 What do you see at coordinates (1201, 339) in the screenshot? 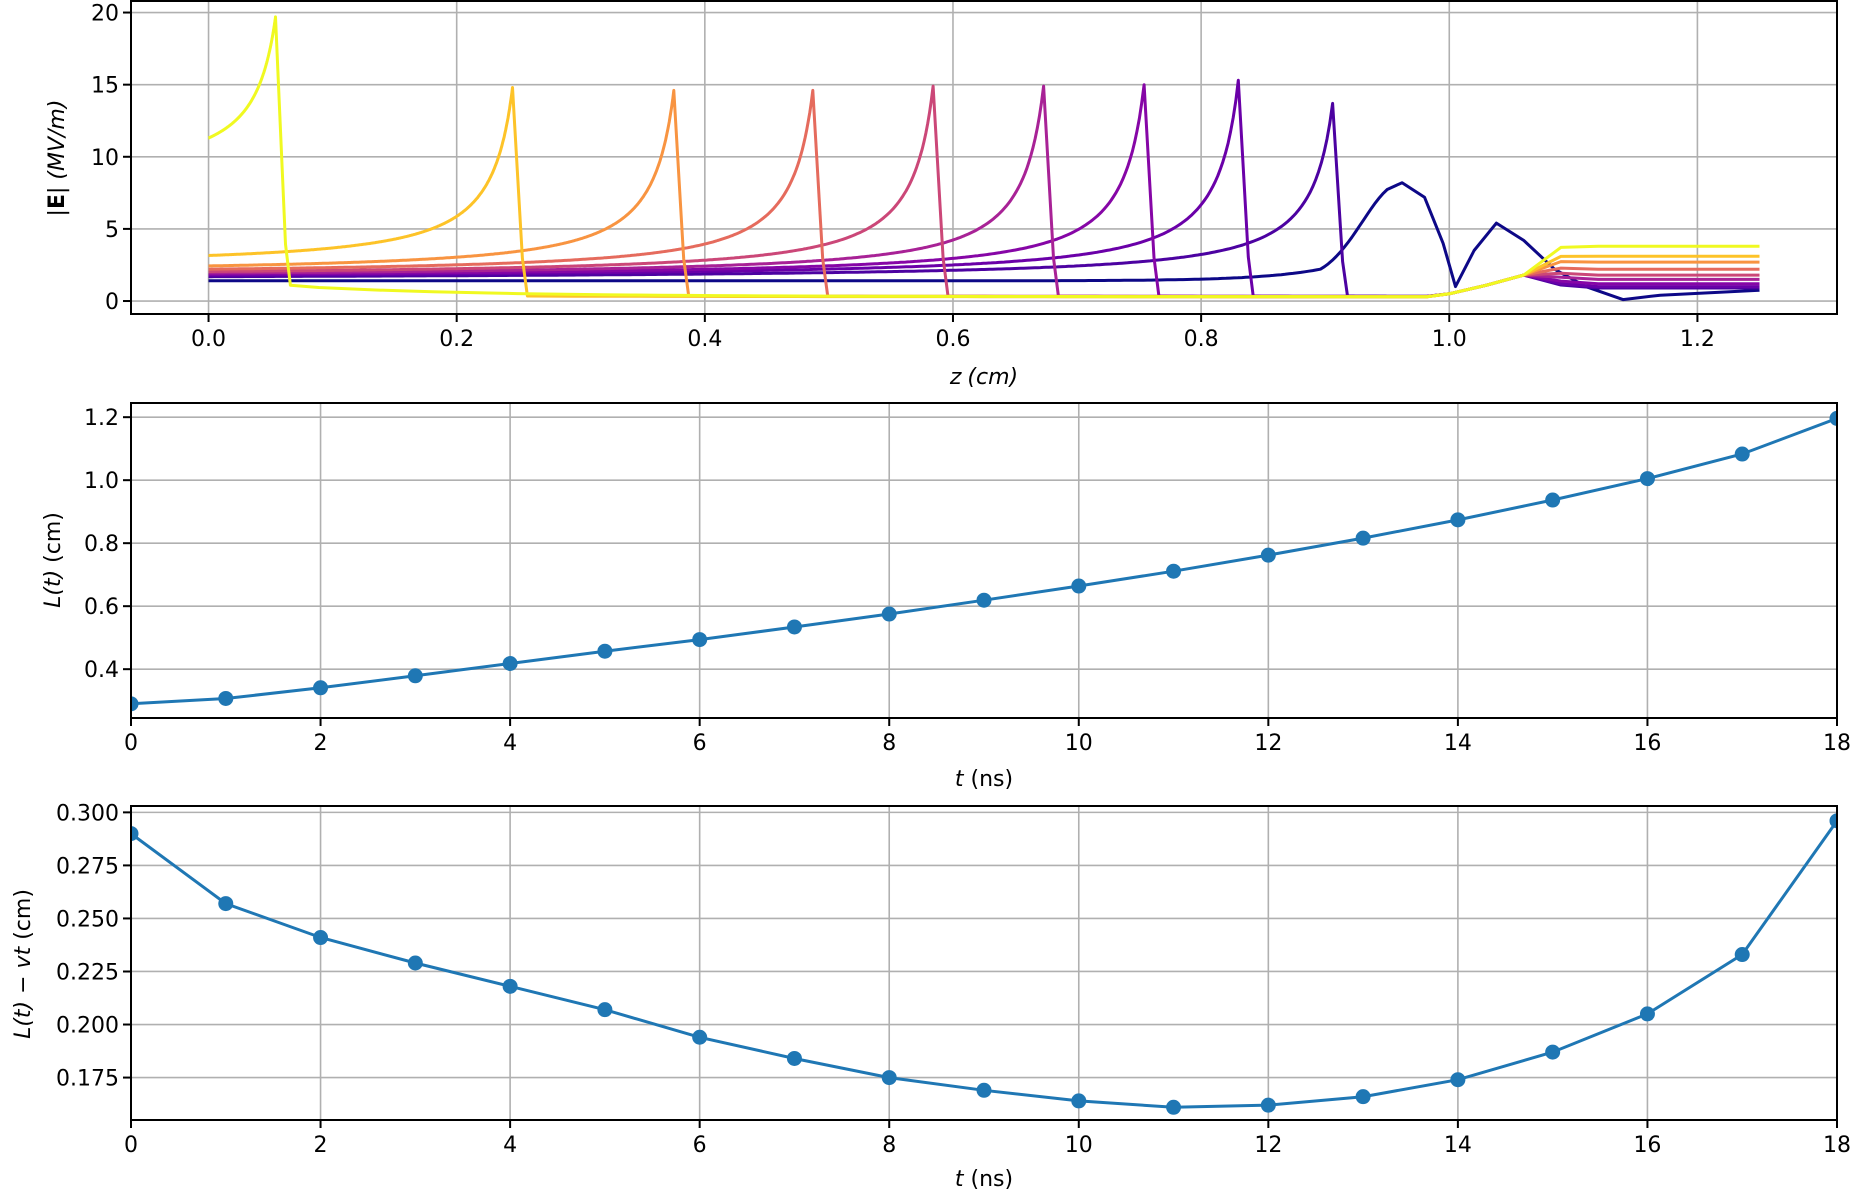
I see `x-tick-label: 0.8` at bounding box center [1201, 339].